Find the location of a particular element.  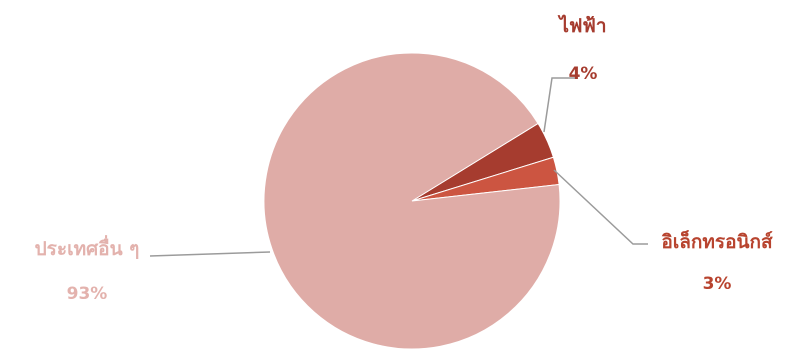

slice-label-electric: ไฟฟ้า is located at coordinates (581, 25).